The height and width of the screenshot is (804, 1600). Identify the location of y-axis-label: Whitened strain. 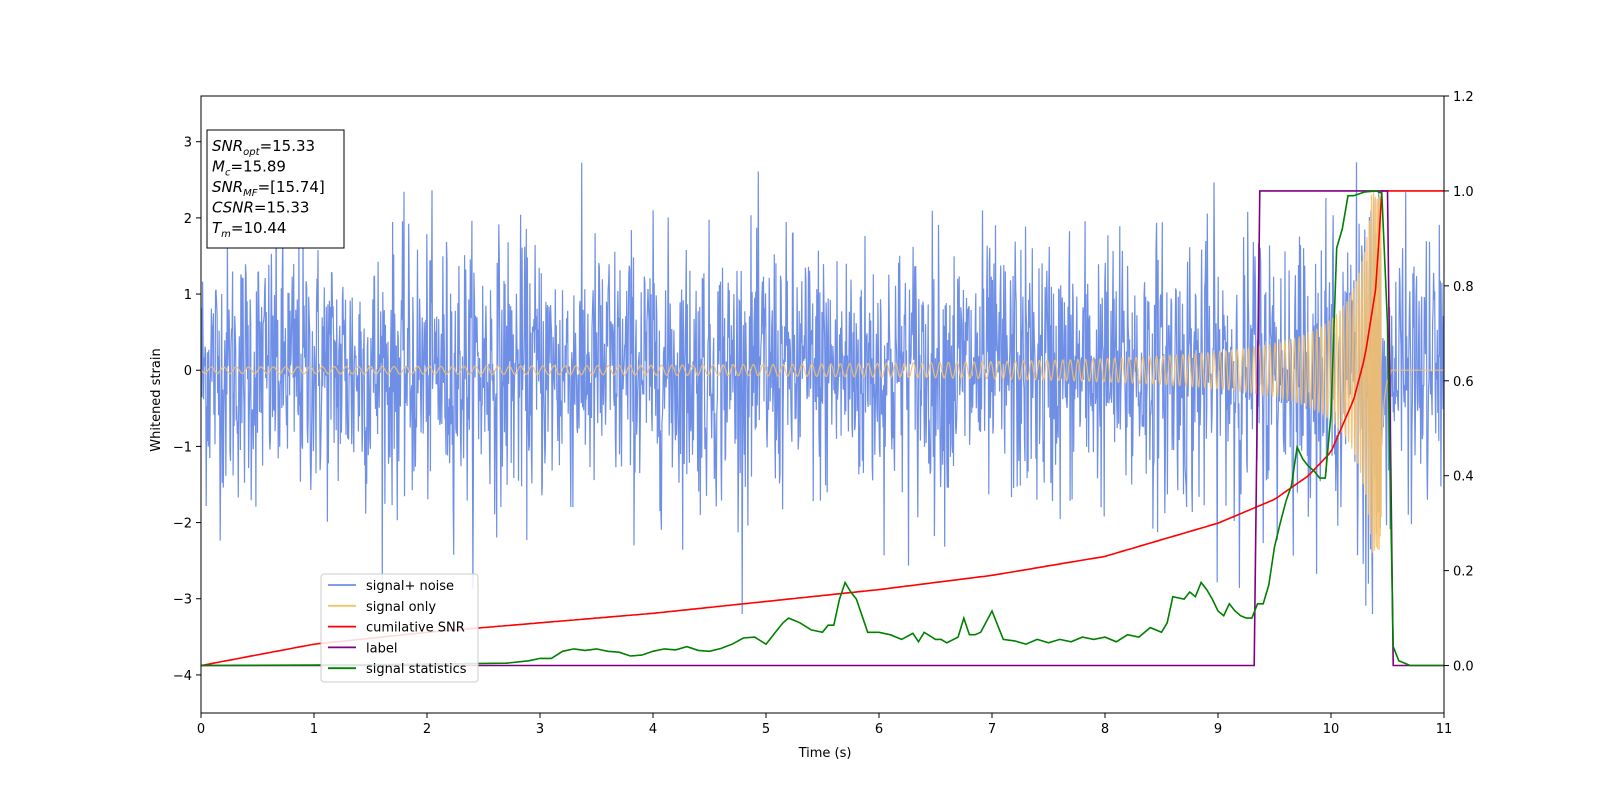
(156, 399).